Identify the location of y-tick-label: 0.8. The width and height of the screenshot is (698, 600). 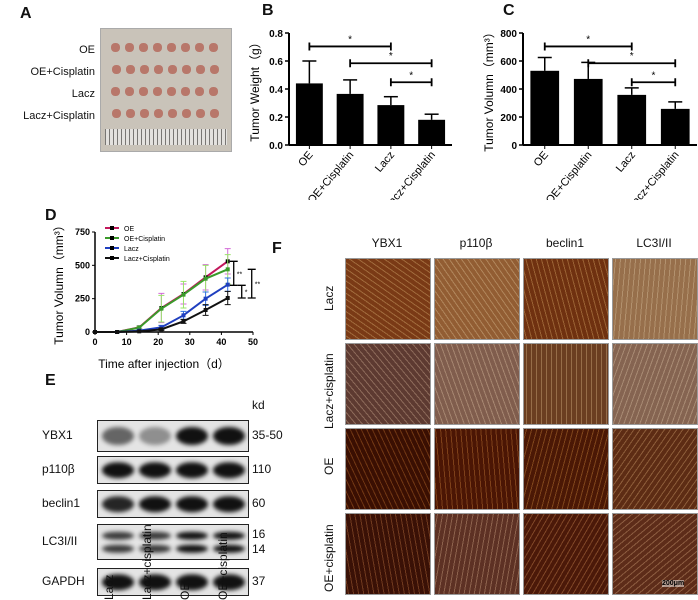
(276, 34).